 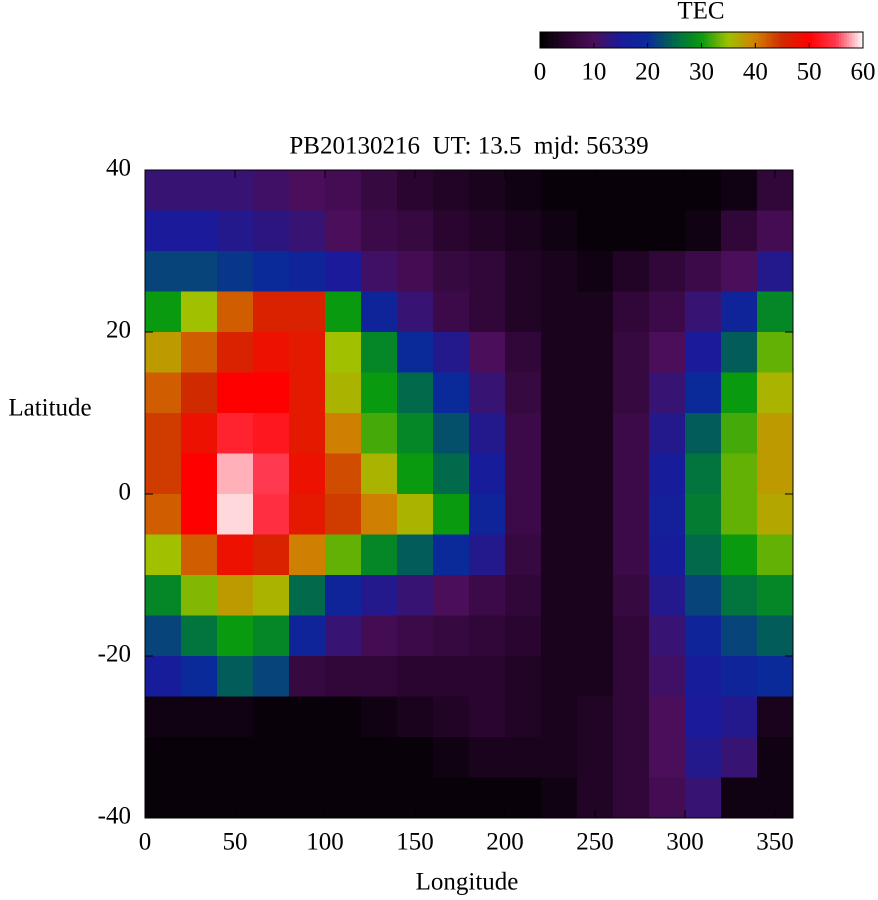 I want to click on y-tick-label: 20, so click(x=118, y=330).